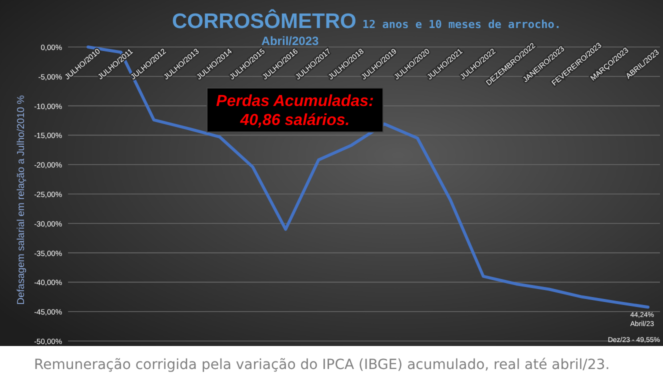  What do you see at coordinates (322, 365) in the screenshot?
I see `text: Remuneração corrigida pela variação do IPCA (IBGE) acumulado, real até abril/23.` at bounding box center [322, 365].